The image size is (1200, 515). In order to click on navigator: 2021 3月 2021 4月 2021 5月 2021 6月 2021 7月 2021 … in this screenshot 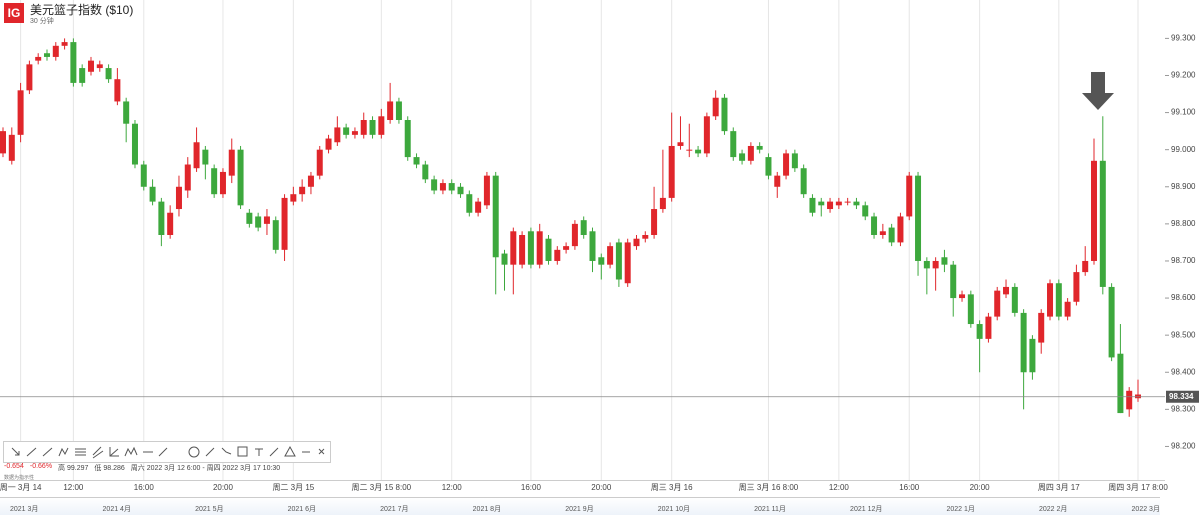, I will do `click(580, 506)`.